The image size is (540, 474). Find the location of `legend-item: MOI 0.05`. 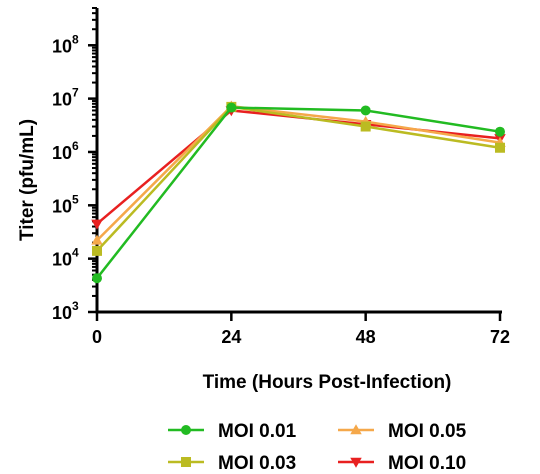

legend-item: MOI 0.05 is located at coordinates (402, 431).